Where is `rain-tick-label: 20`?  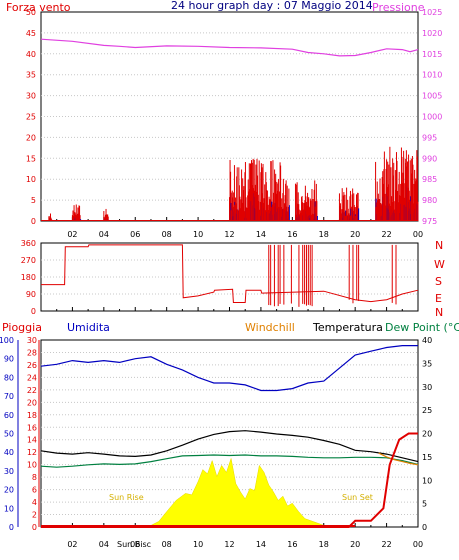
rain-tick-label: 20 is located at coordinates (32, 402).